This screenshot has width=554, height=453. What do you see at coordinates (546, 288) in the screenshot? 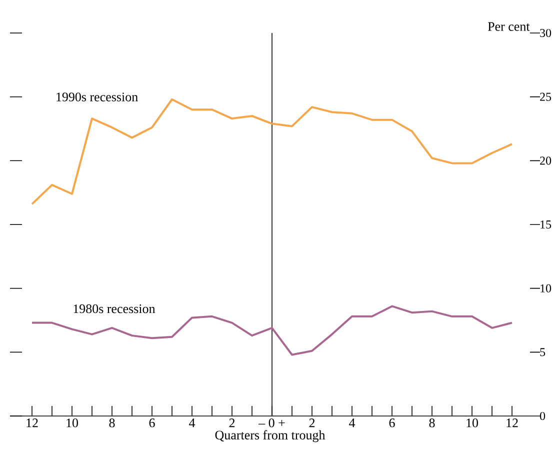
I see `y-tick-label: 10` at bounding box center [546, 288].